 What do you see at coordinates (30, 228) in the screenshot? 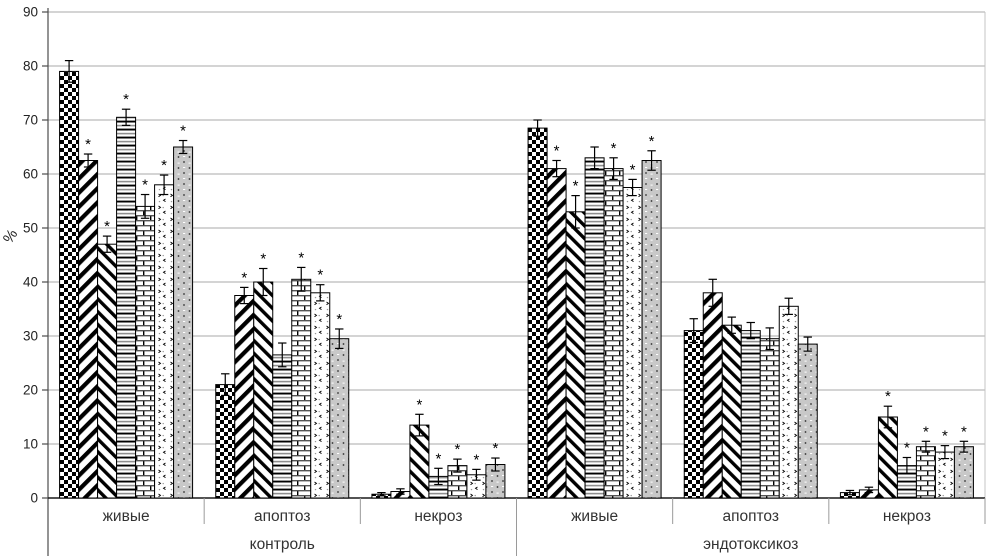
I see `y-tick-label: 50` at bounding box center [30, 228].